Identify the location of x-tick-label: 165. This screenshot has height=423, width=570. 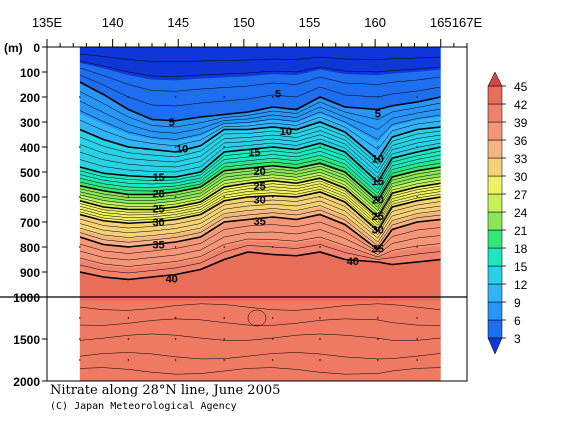
(441, 22).